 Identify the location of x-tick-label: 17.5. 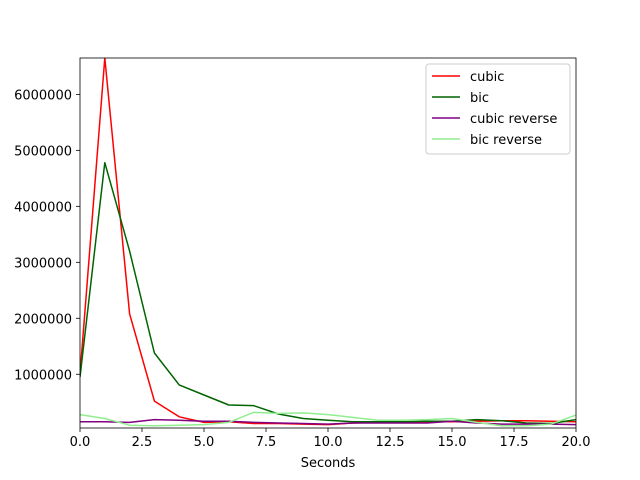
(514, 442).